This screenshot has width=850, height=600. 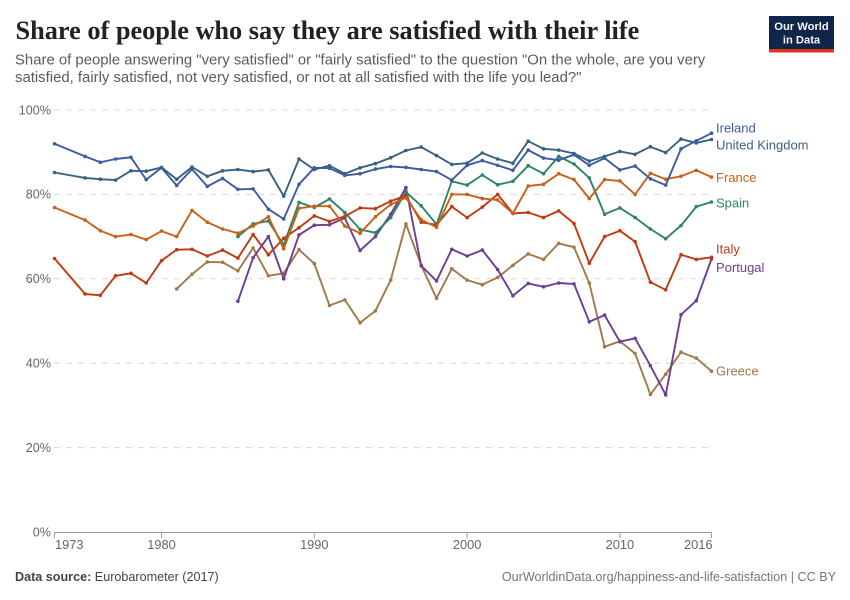 What do you see at coordinates (698, 544) in the screenshot?
I see `svg-text: 2016` at bounding box center [698, 544].